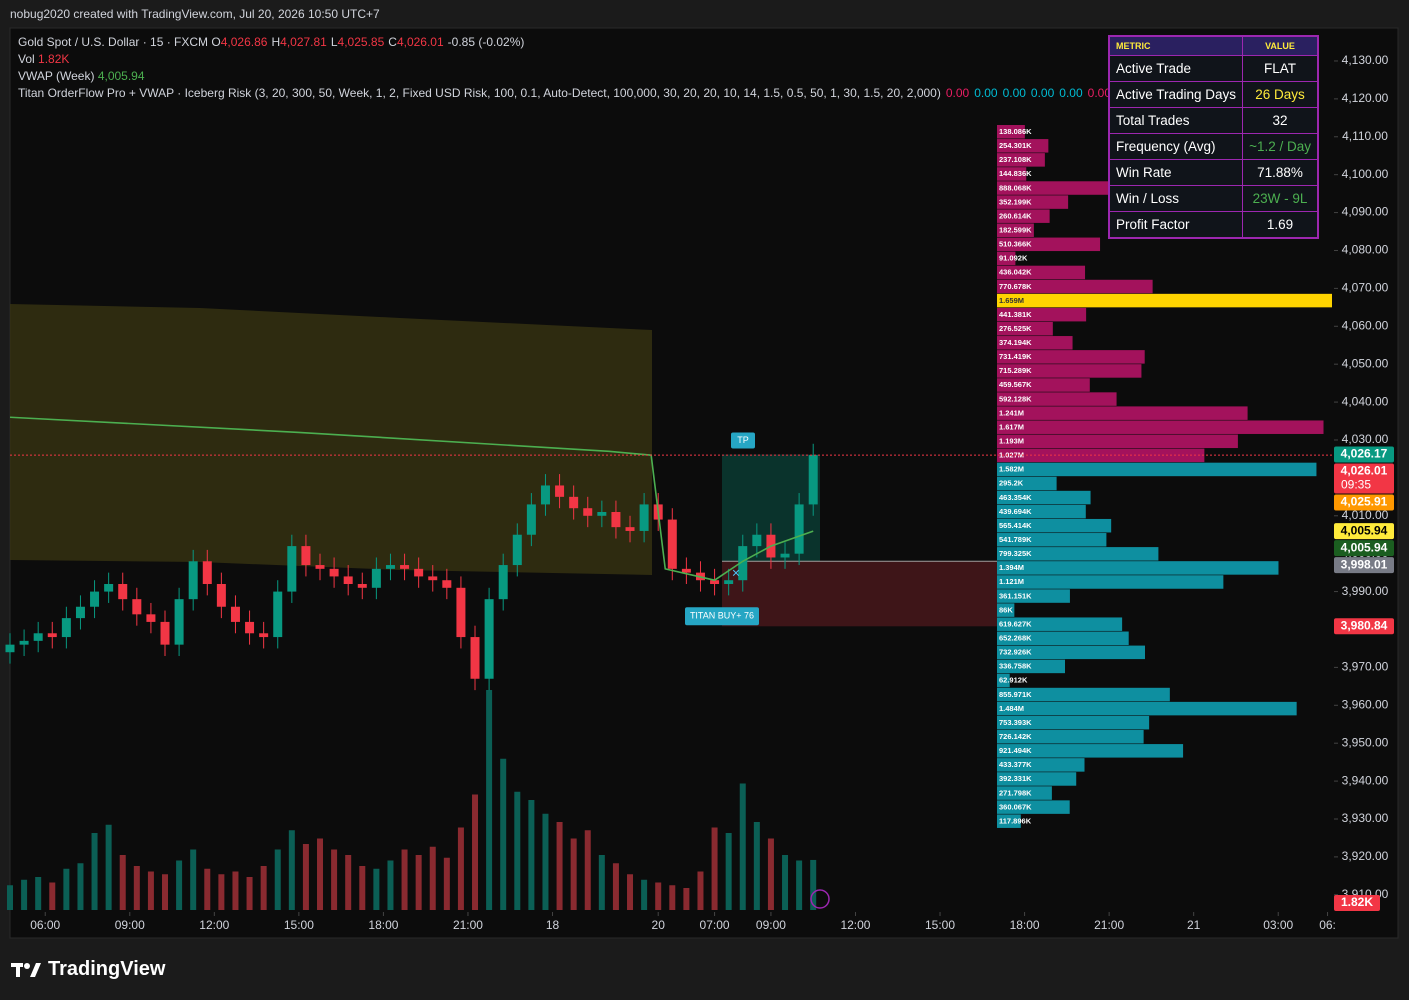 This screenshot has height=1000, width=1409. I want to click on ohlc-item: L, so click(334, 42).